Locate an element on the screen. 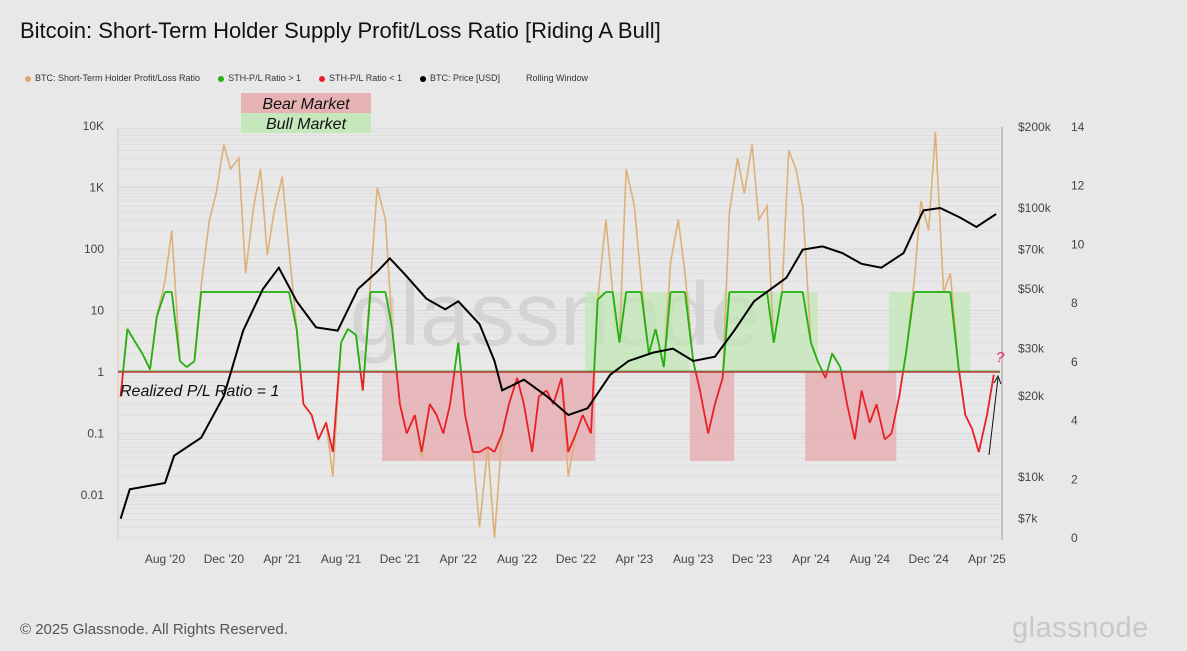 The width and height of the screenshot is (1187, 651). legend-label: BTC: Price [USD] is located at coordinates (464, 78).